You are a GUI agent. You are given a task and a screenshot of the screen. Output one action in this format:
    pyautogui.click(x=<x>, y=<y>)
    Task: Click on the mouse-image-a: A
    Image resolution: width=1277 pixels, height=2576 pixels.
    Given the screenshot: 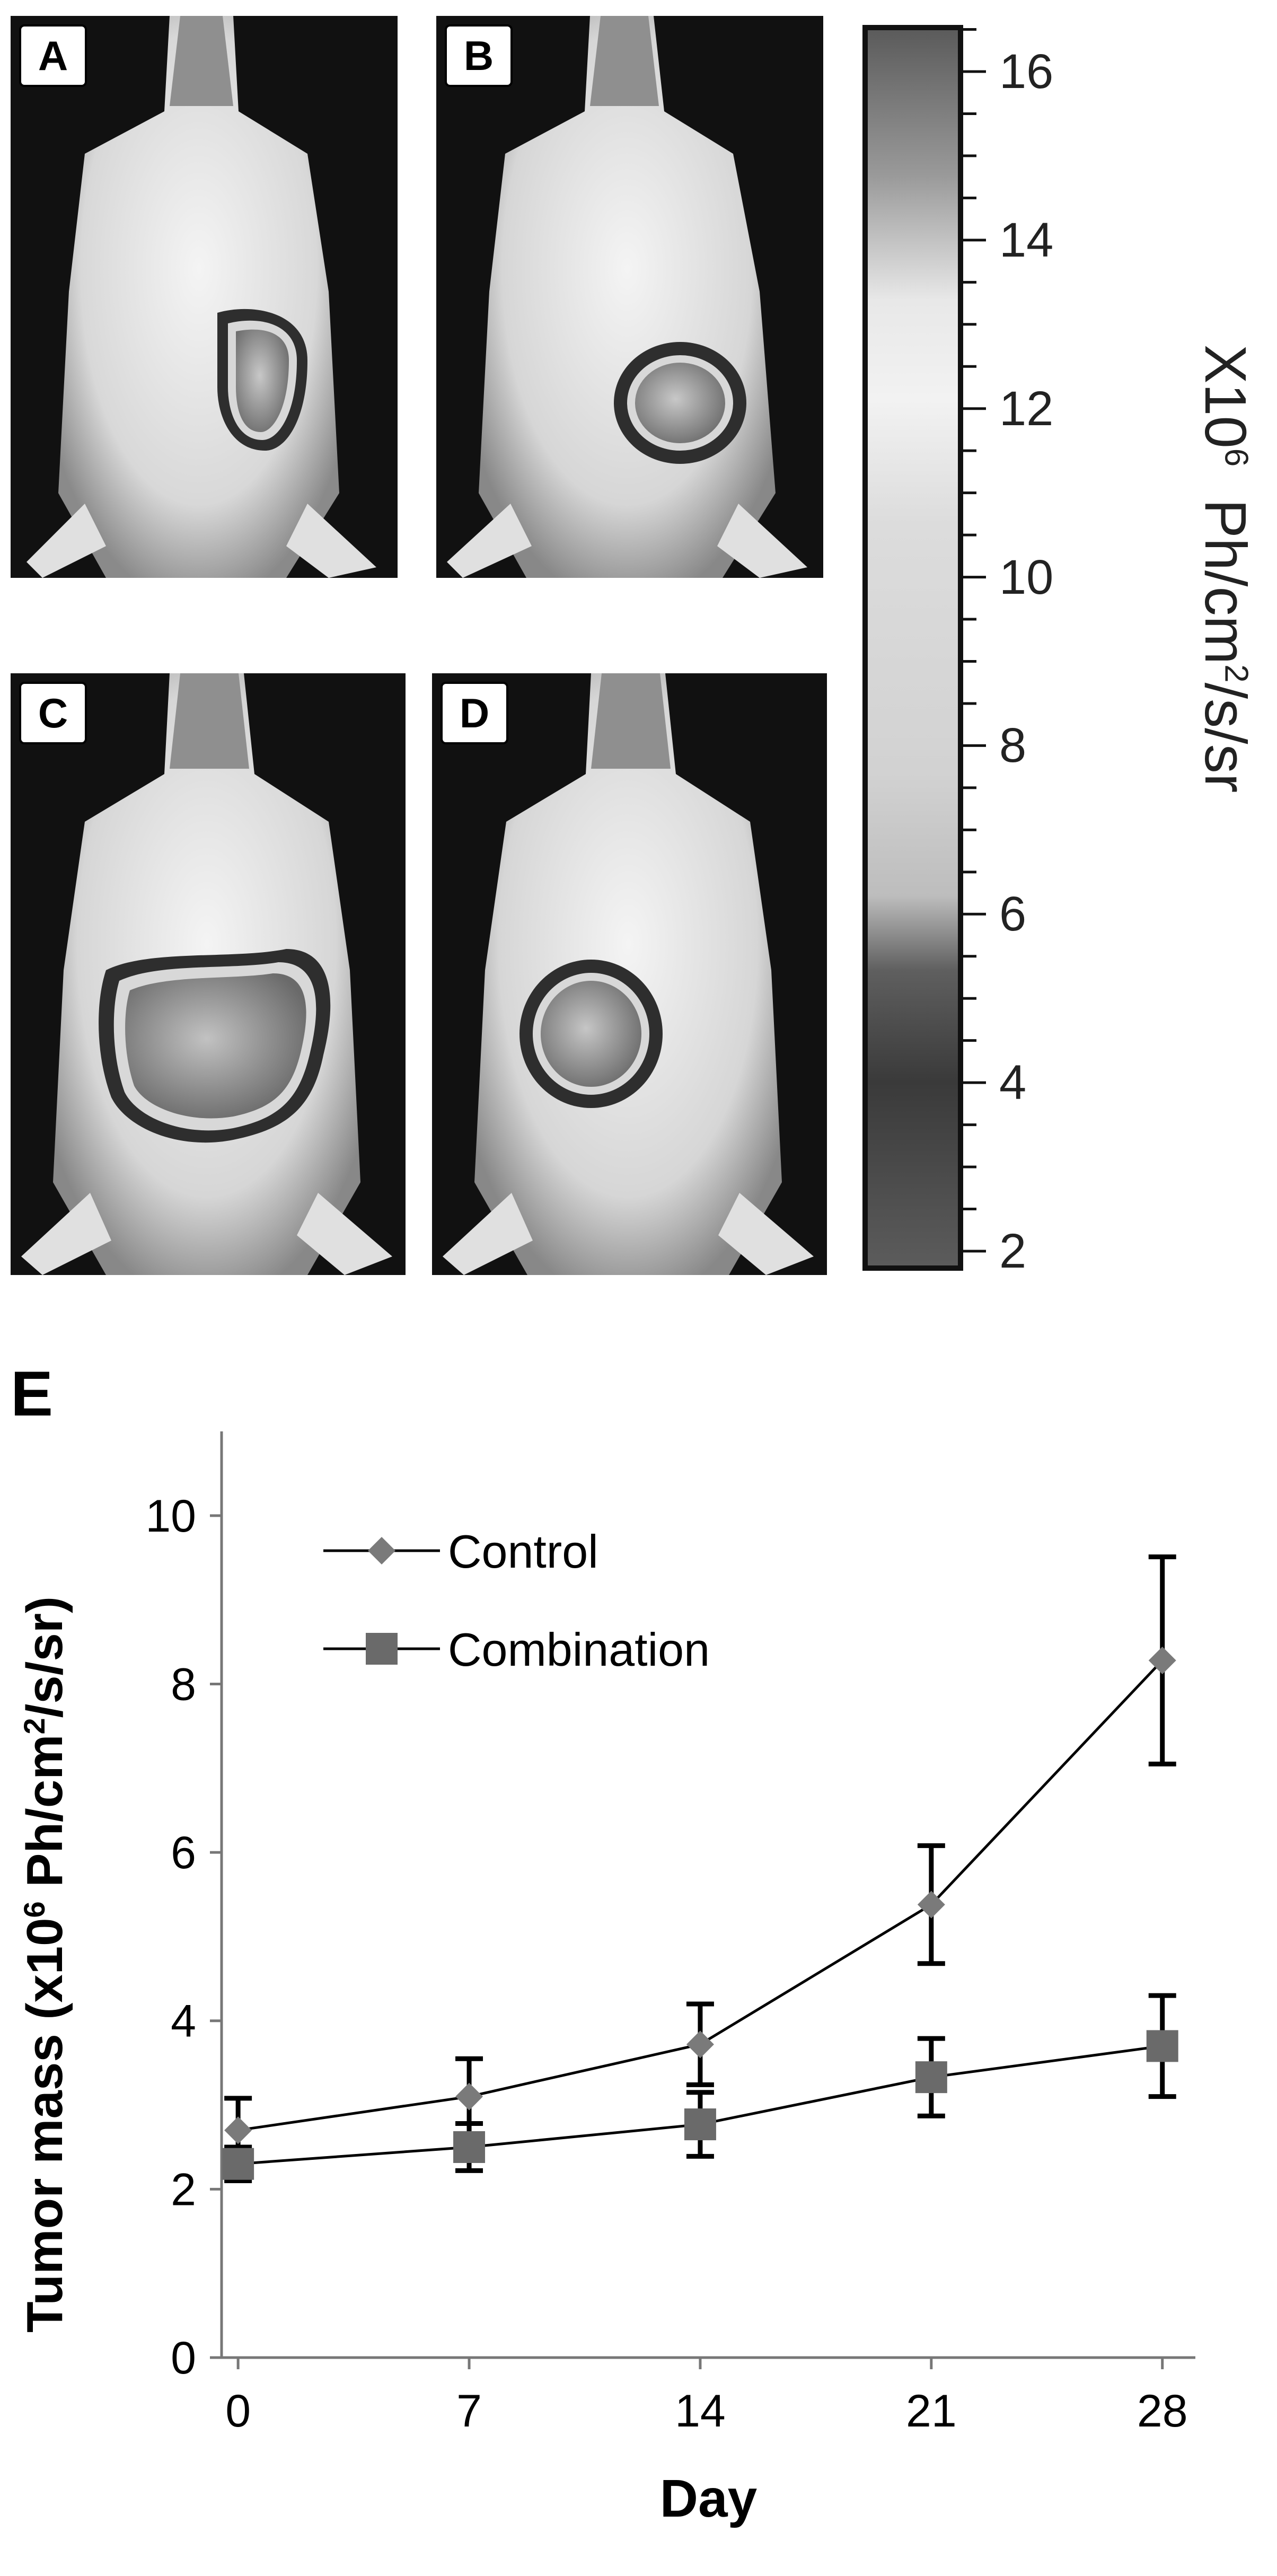 What is the action you would take?
    pyautogui.click(x=204, y=297)
    